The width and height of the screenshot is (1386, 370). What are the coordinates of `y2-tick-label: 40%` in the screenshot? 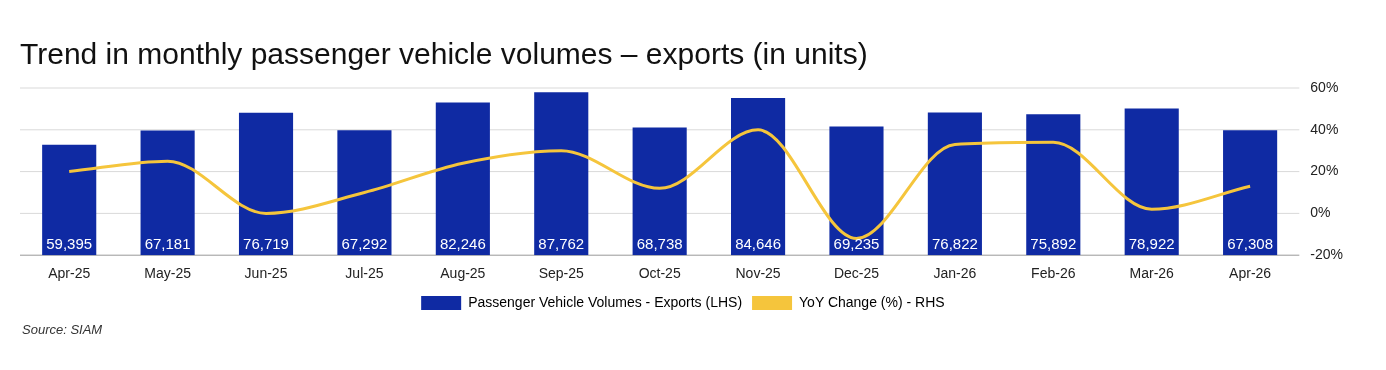 It's located at (1324, 128).